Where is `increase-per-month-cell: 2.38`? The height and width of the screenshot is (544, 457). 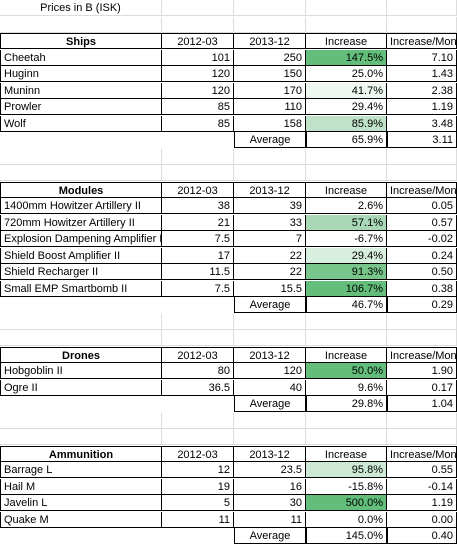
increase-per-month-cell: 2.38 is located at coordinates (422, 91).